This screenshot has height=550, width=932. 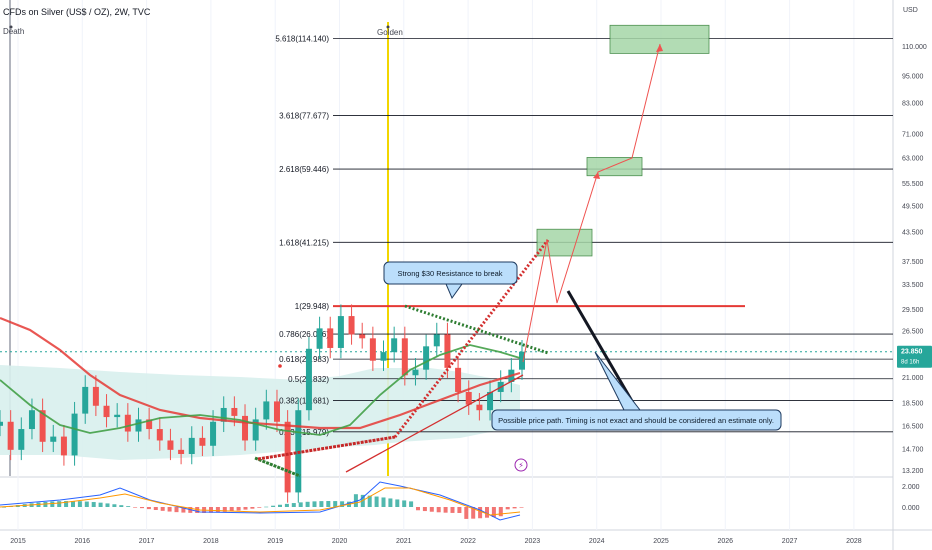 I want to click on moving-average-green, so click(x=260, y=390).